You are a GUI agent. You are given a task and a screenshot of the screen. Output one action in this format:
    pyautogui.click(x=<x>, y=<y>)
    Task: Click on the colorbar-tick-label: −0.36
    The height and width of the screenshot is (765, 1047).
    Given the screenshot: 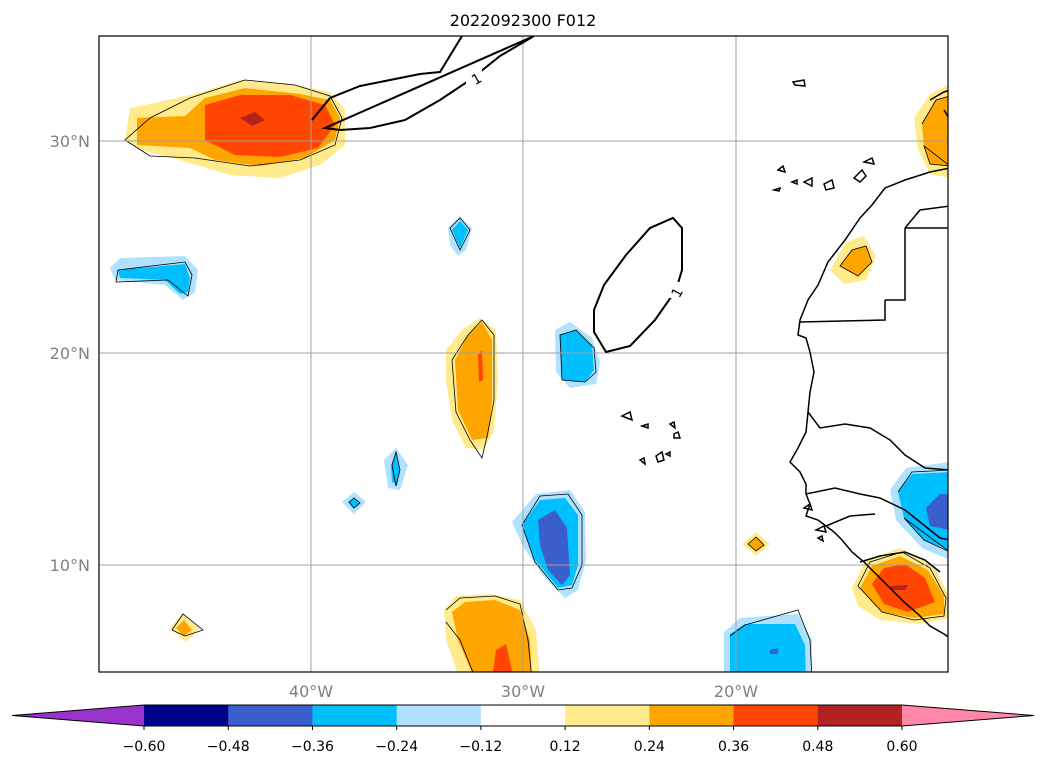 What is the action you would take?
    pyautogui.click(x=312, y=747)
    